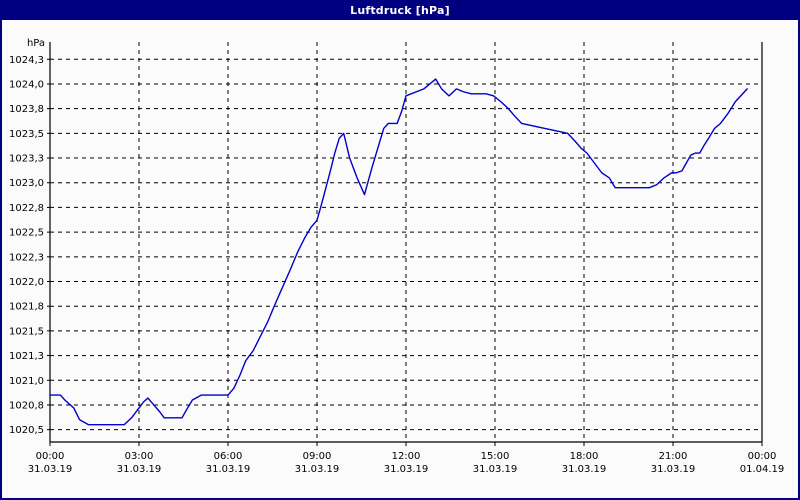 The height and width of the screenshot is (500, 800). I want to click on y-axis-tick-label: 1021,8, so click(26, 307).